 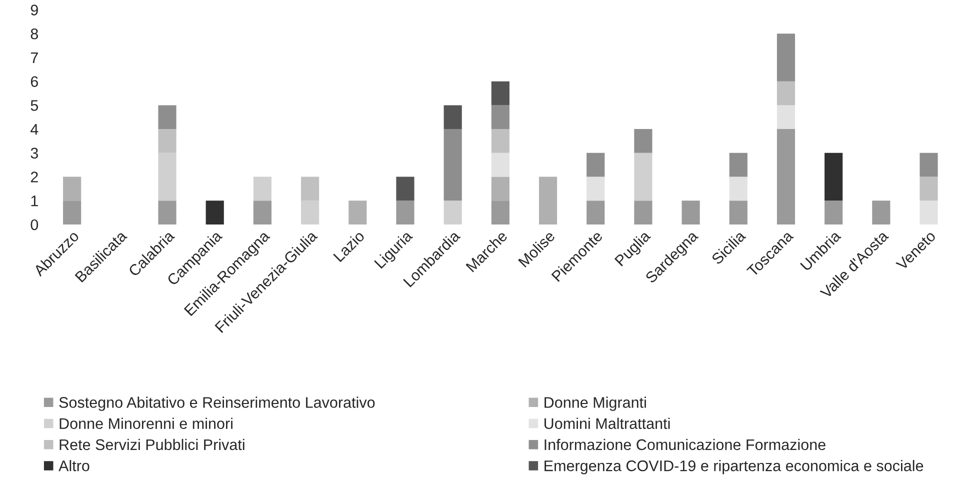 I want to click on y-tick-label: 2, so click(x=34, y=177).